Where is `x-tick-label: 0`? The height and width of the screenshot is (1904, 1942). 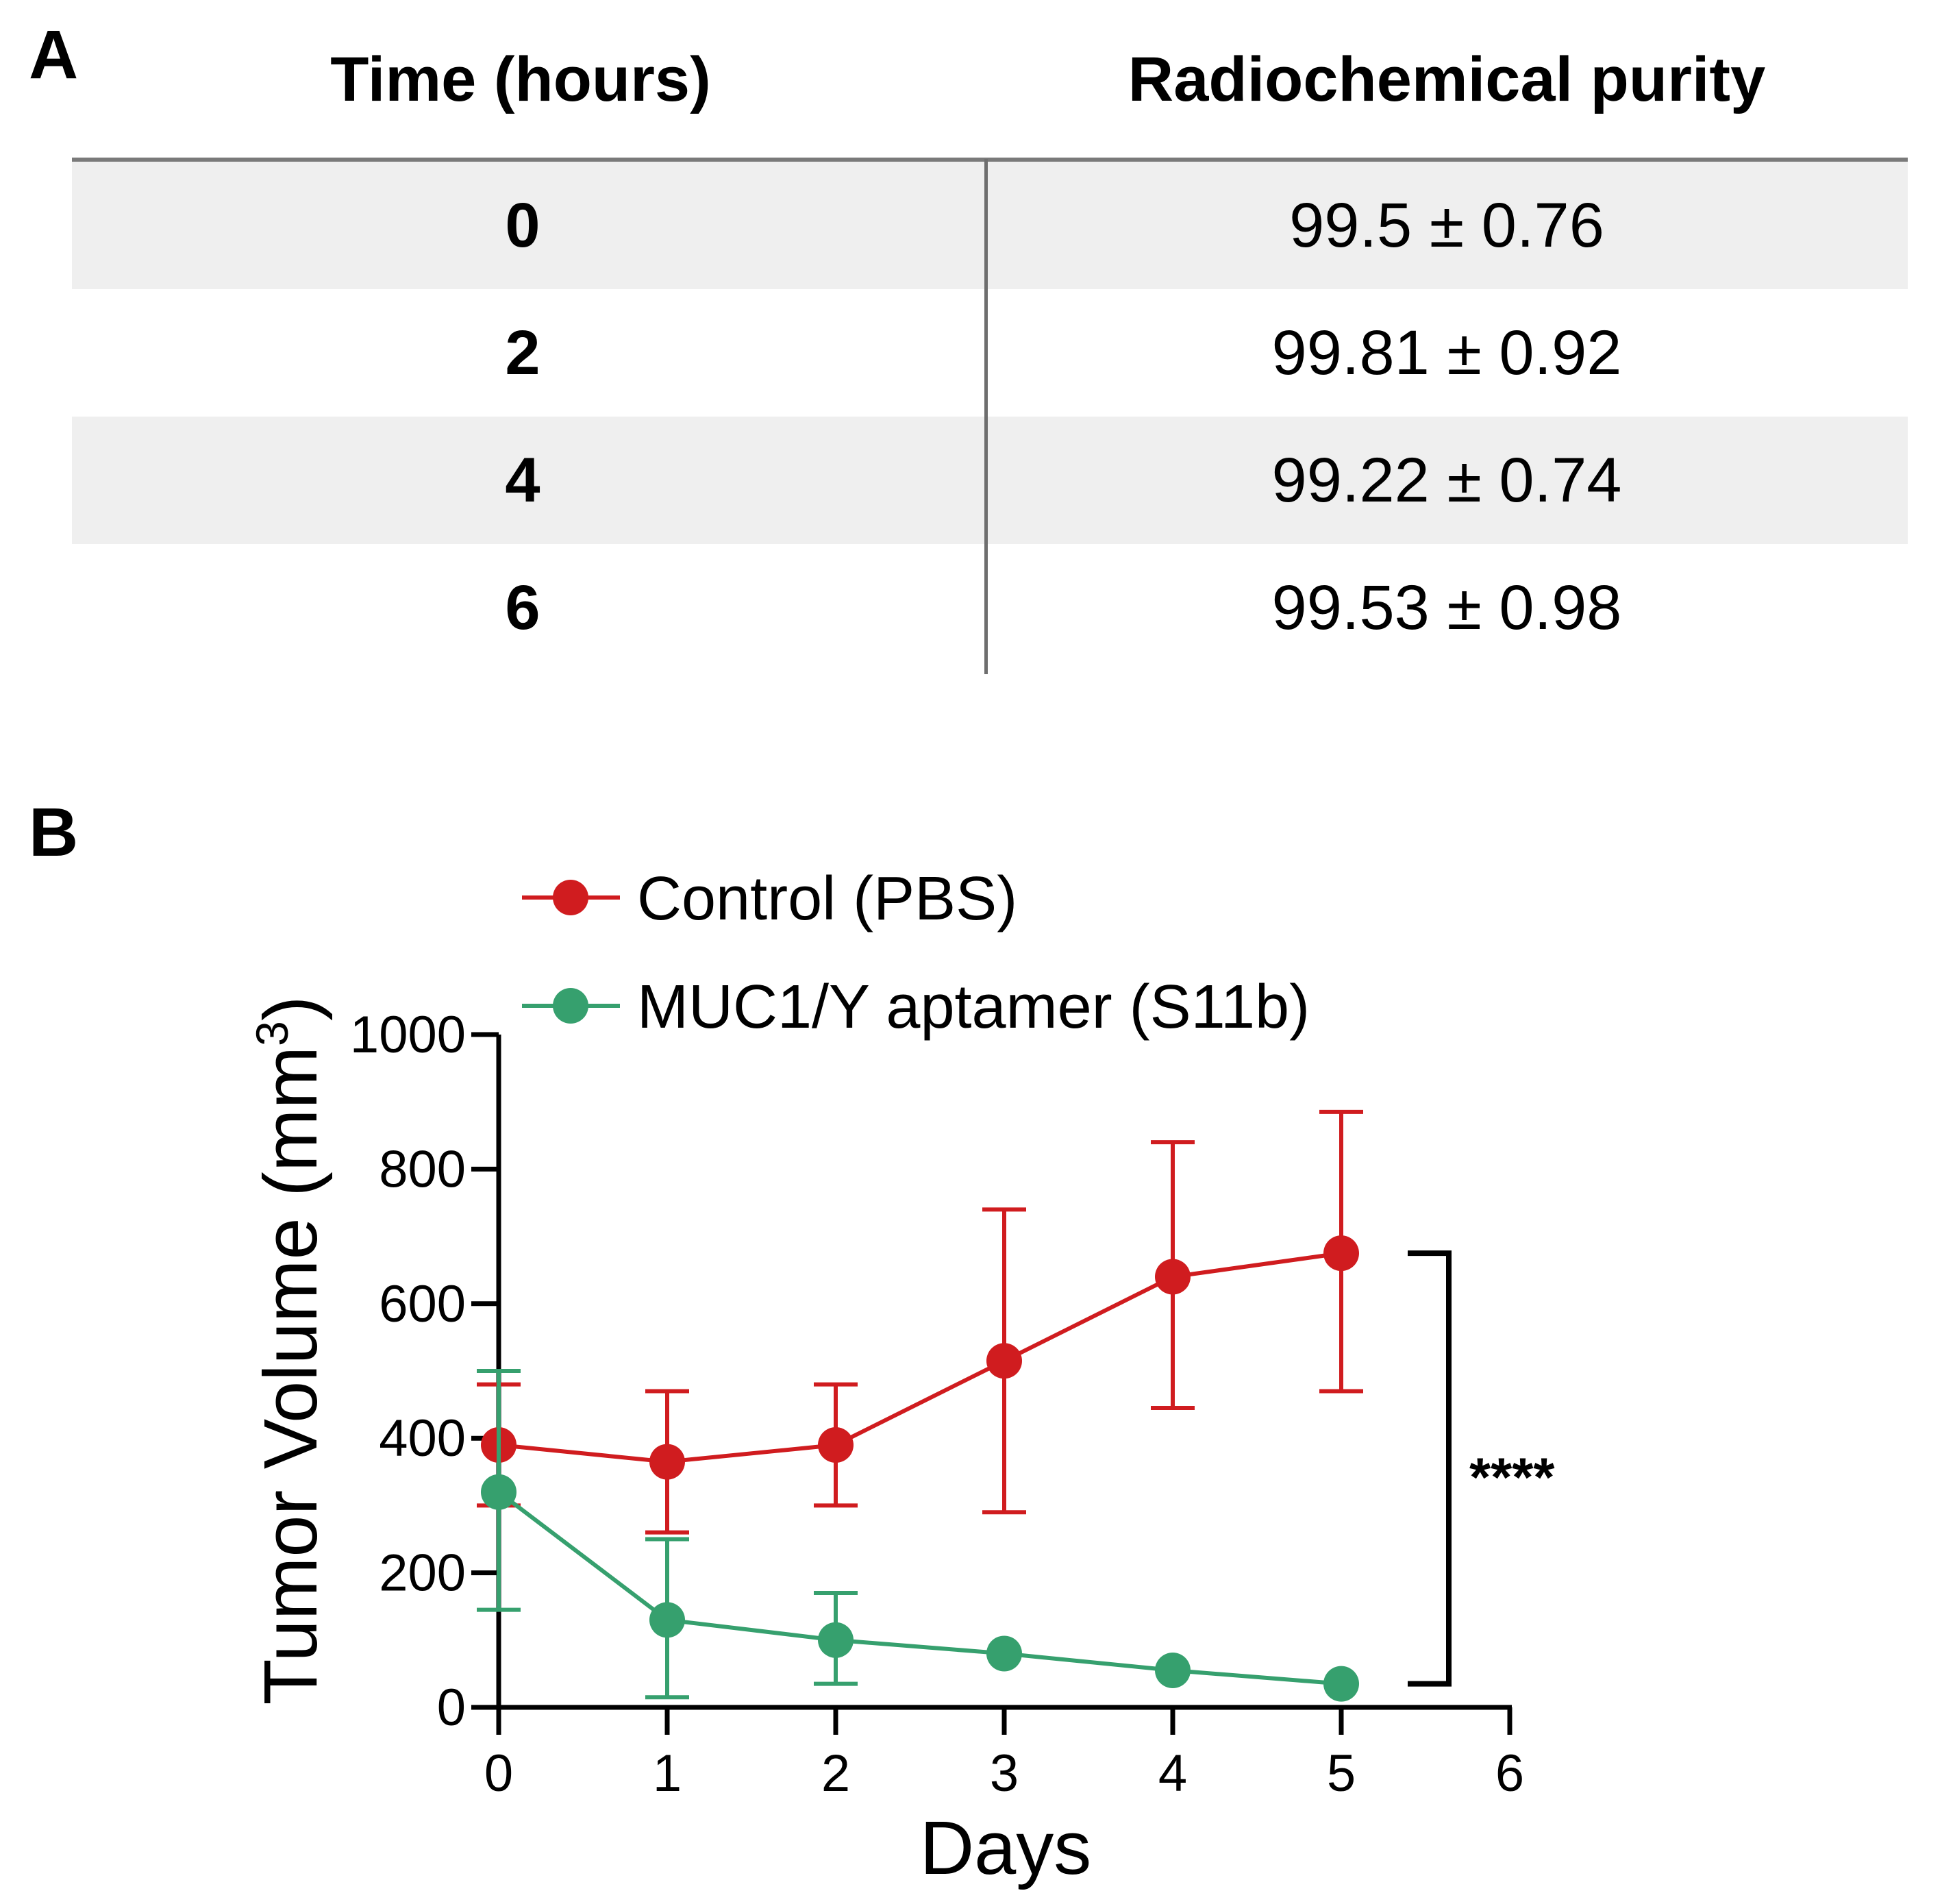
x-tick-label: 0 is located at coordinates (498, 1773).